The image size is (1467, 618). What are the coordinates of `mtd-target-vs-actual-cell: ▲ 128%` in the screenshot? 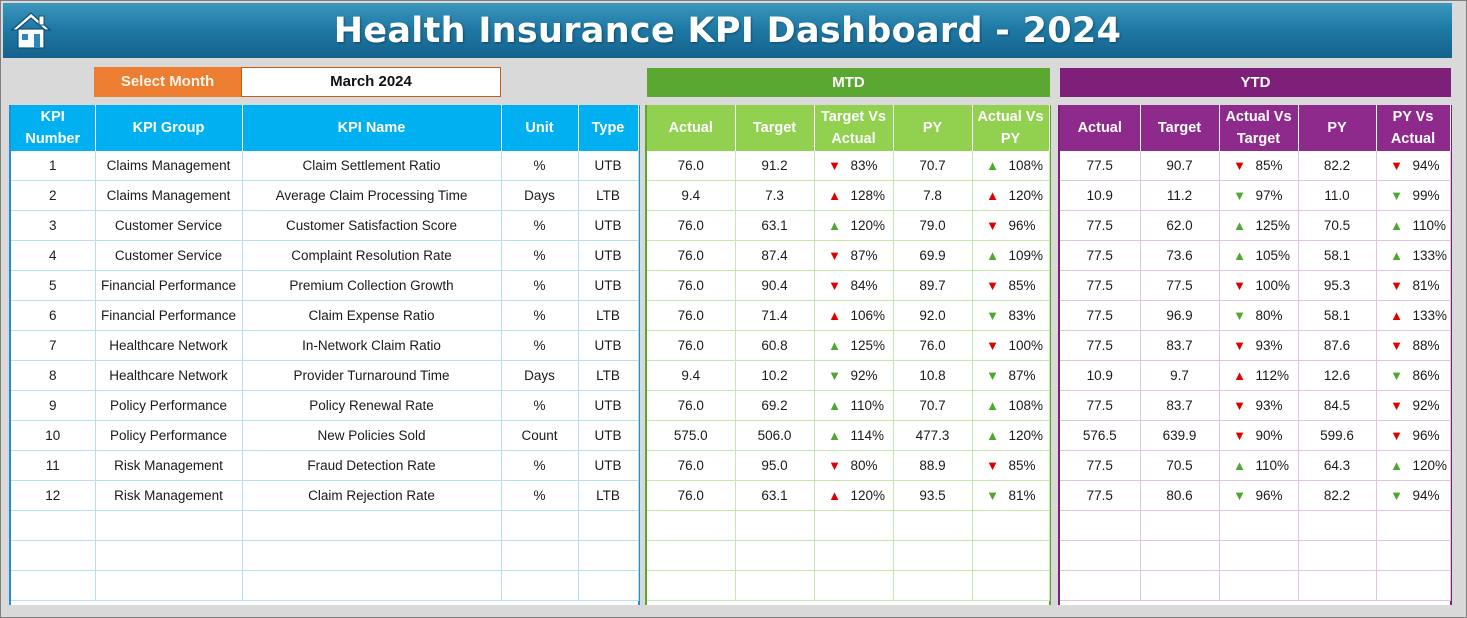 It's located at (854, 195).